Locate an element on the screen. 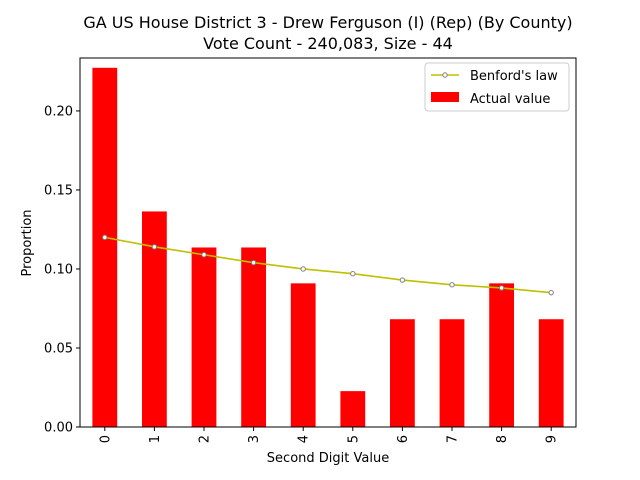 The height and width of the screenshot is (480, 640). x-tick-label: 1 is located at coordinates (155, 439).